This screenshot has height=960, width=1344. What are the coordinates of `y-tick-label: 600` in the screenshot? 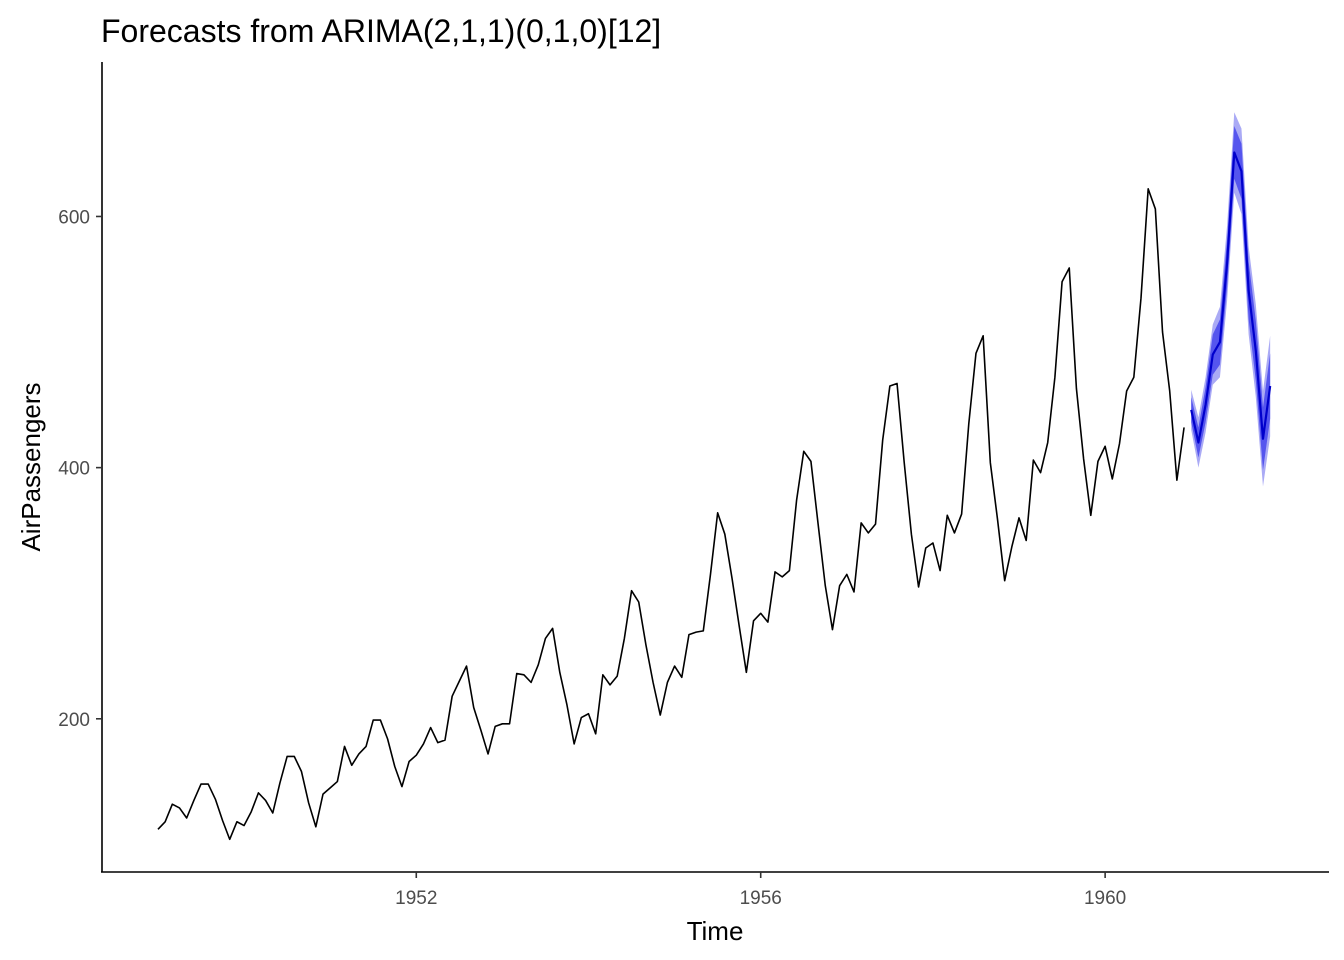 It's located at (74, 217).